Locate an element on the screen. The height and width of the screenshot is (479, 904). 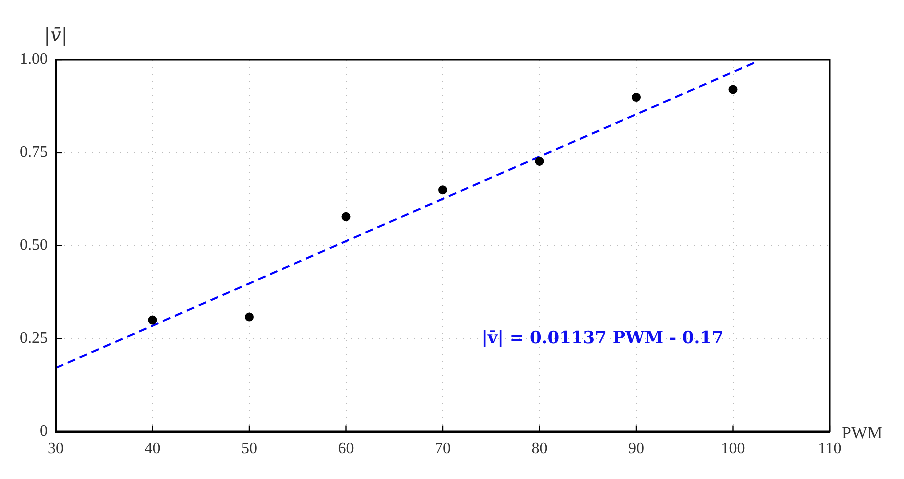
x-tick-label: 100 is located at coordinates (733, 449).